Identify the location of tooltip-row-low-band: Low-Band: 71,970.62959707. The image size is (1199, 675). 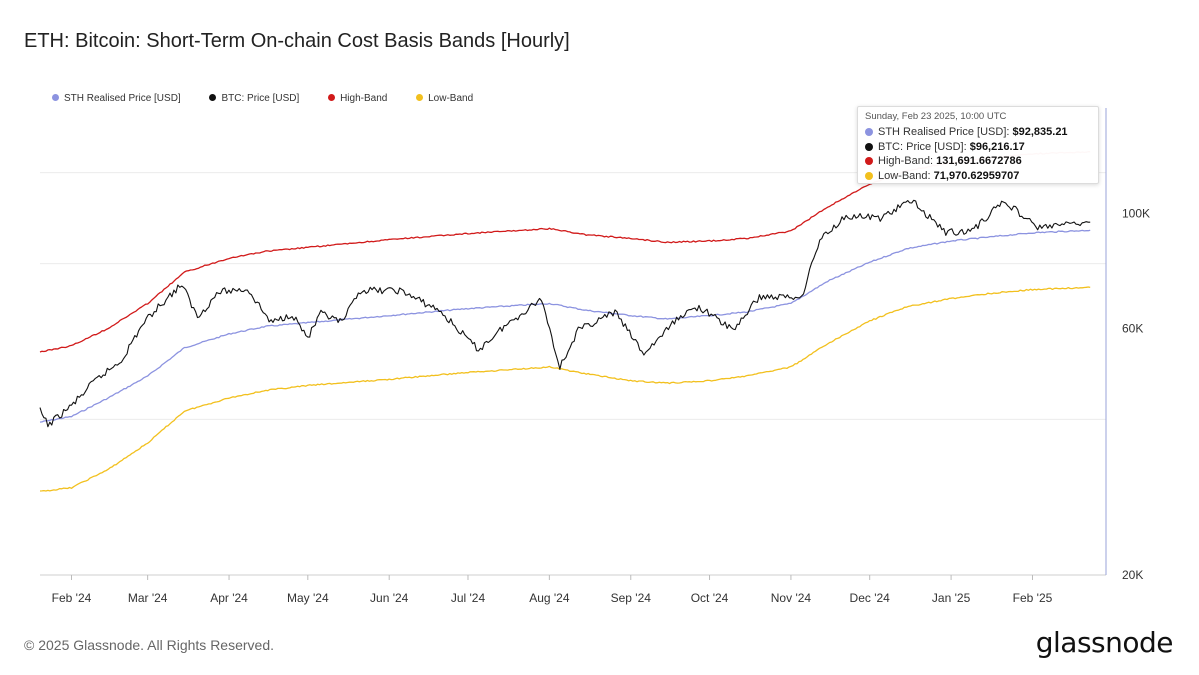
(978, 176).